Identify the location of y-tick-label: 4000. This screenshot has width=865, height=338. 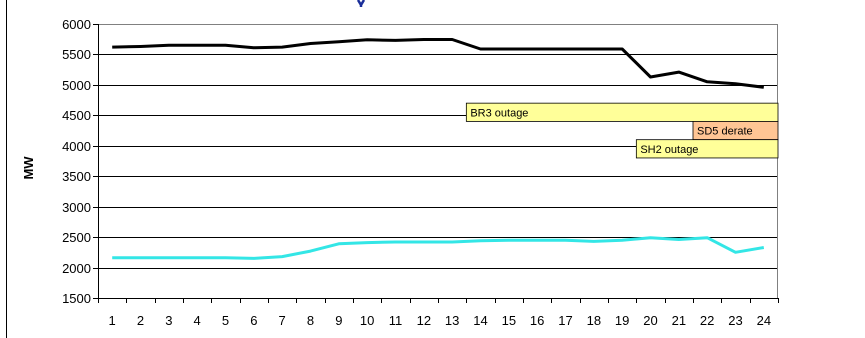
(76, 146).